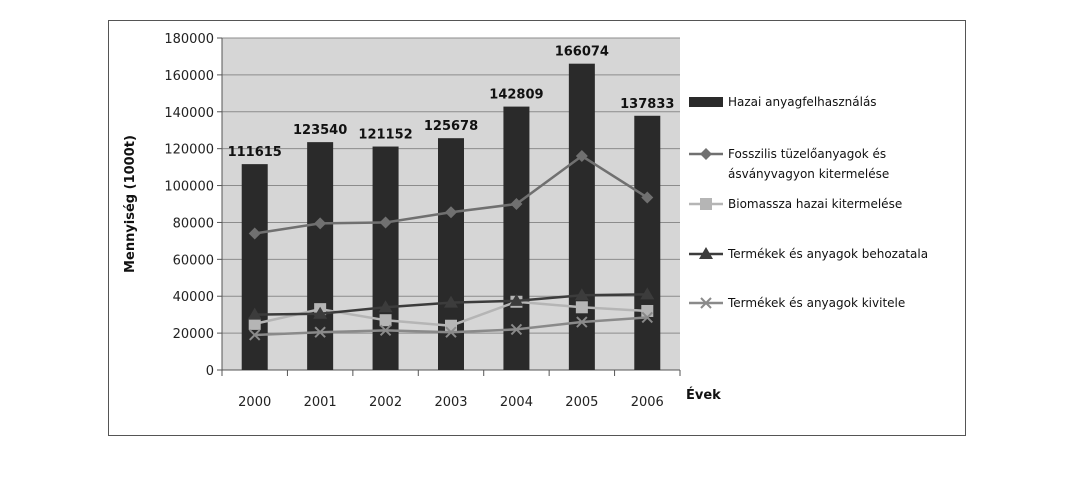 The width and height of the screenshot is (1083, 481). What do you see at coordinates (189, 113) in the screenshot?
I see `y-tick-label: 140000` at bounding box center [189, 113].